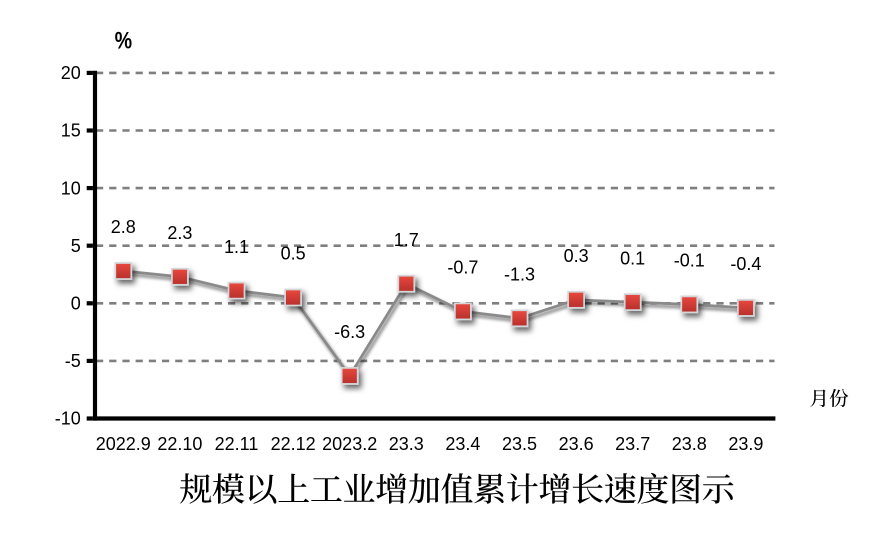 This screenshot has height=537, width=886. Describe the element at coordinates (237, 444) in the screenshot. I see `svg-text: 22.11` at that location.